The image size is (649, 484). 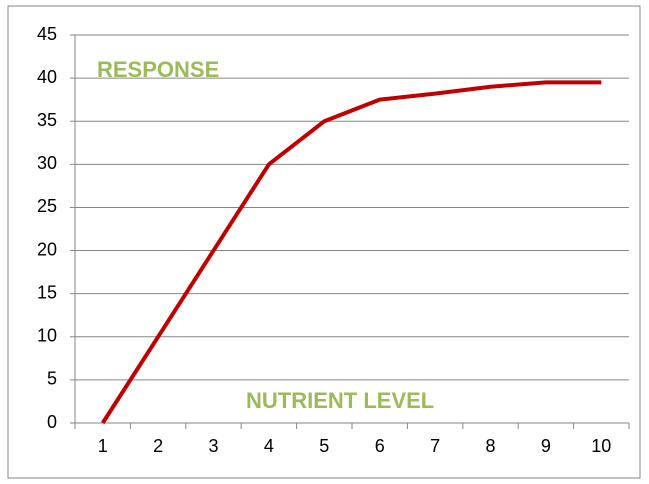 What do you see at coordinates (380, 446) in the screenshot?
I see `x-tick-label: 6` at bounding box center [380, 446].